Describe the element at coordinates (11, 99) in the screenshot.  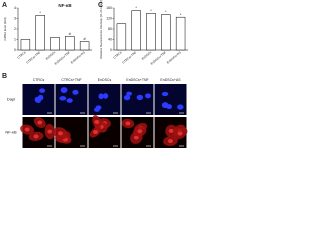
I see `row-label: Dapi` at that location.